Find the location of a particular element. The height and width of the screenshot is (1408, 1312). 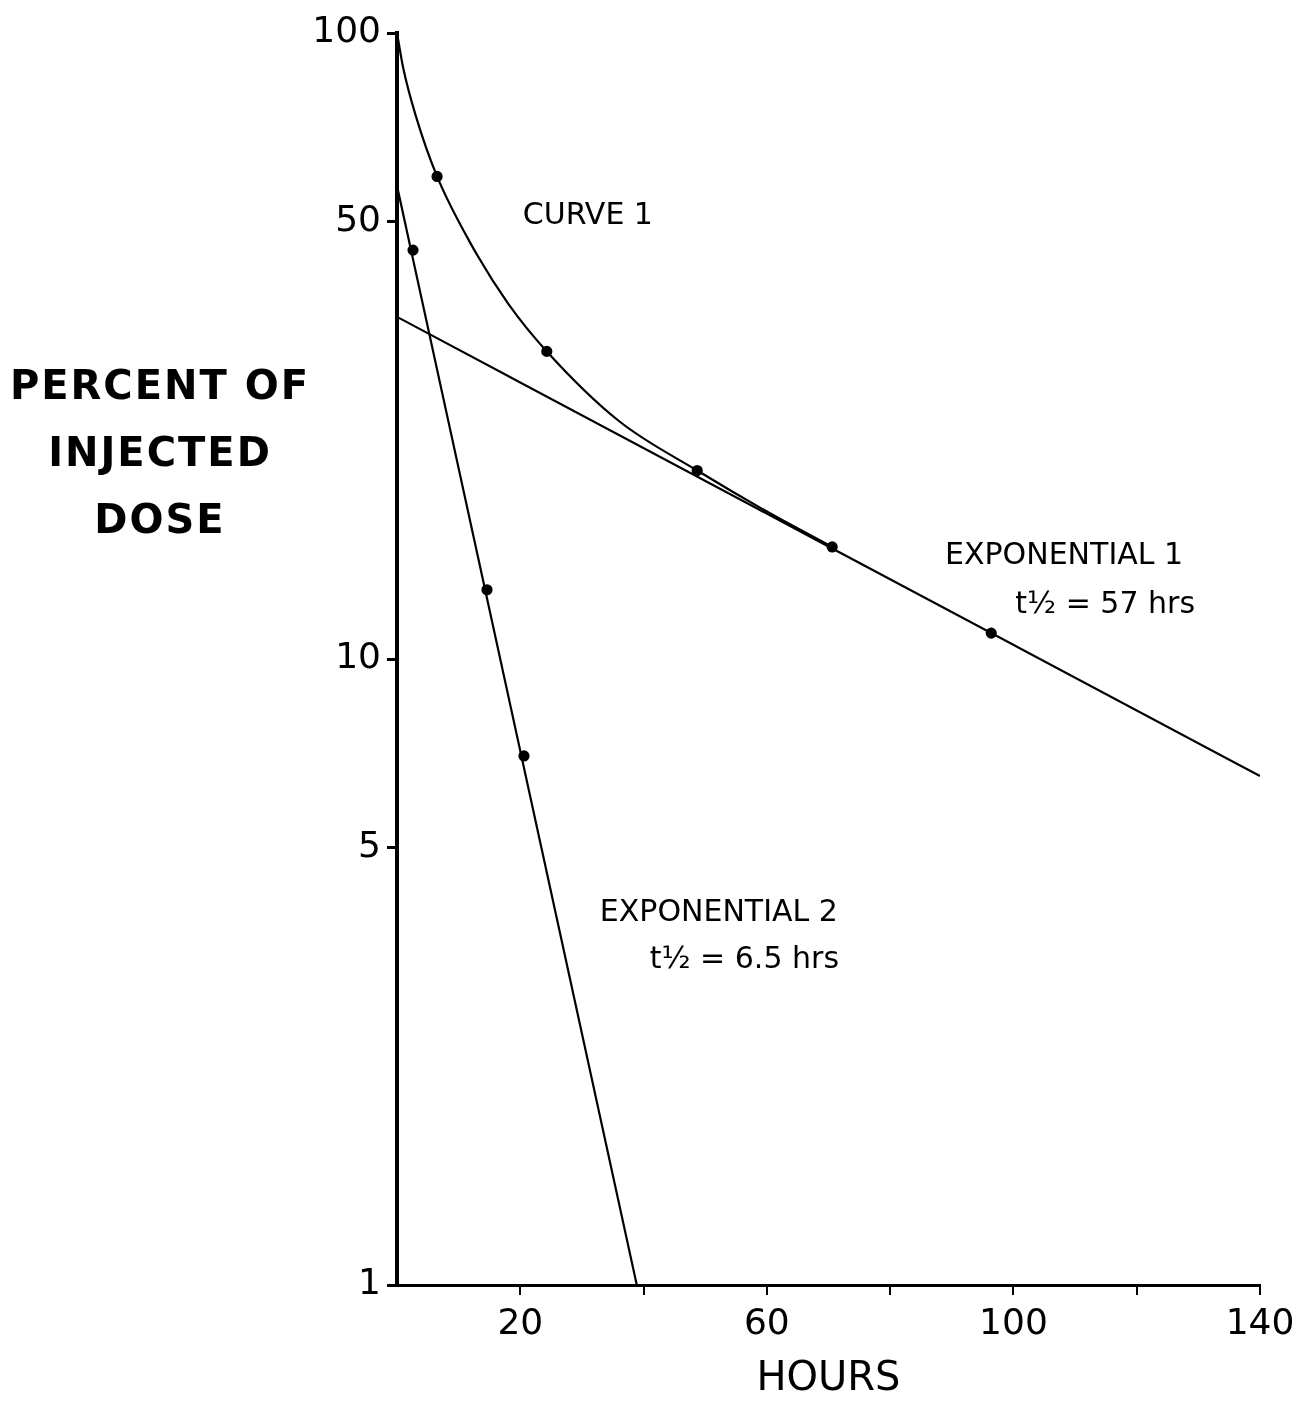

x-tick-label: 20 is located at coordinates (520, 1321).